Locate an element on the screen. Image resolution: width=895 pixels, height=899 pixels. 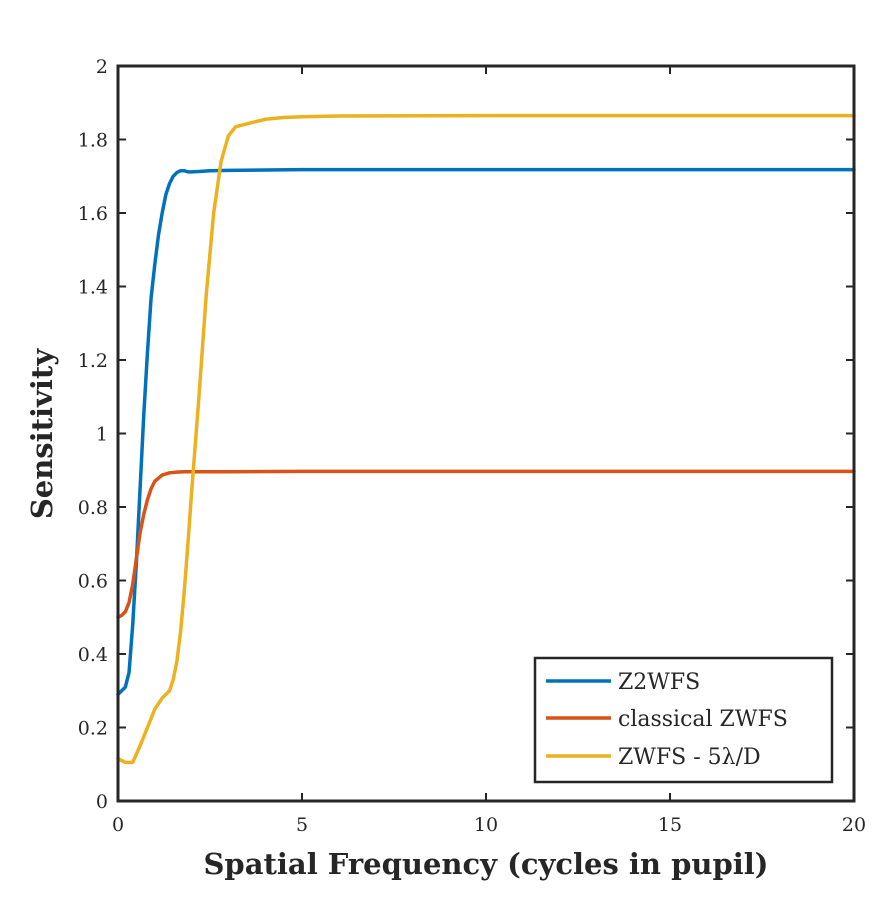
legend-label-zwfs-5ld: ZWFS - 5λ/D is located at coordinates (689, 757).